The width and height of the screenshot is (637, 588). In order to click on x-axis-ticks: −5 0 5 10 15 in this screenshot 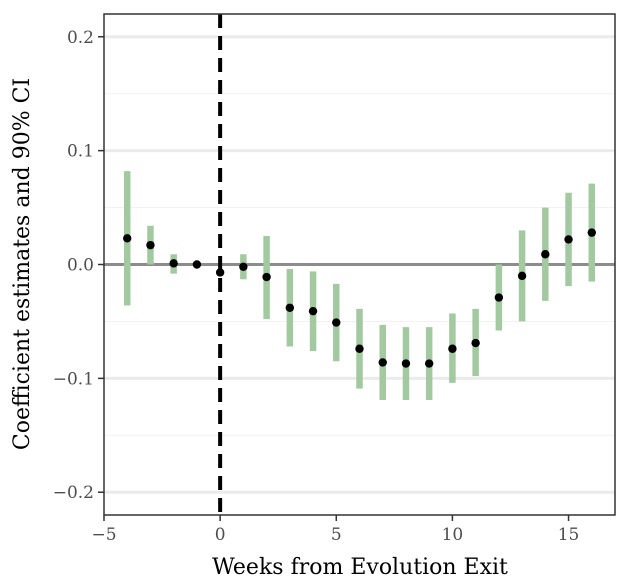, I will do `click(335, 530)`.